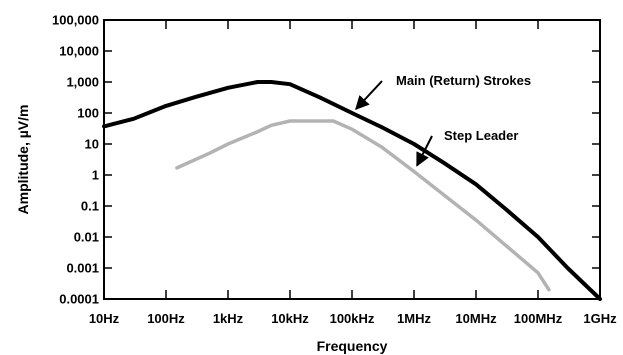 Image resolution: width=623 pixels, height=355 pixels. Describe the element at coordinates (79, 299) in the screenshot. I see `y-tick-label: 0.0001` at that location.